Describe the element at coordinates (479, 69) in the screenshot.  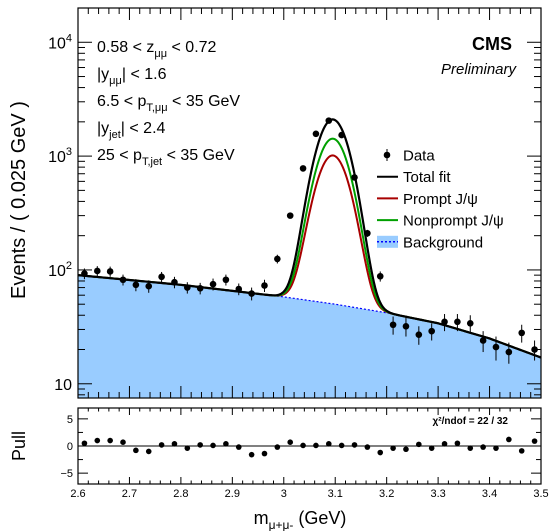
I see `cms-subtitle: Preliminary` at that location.